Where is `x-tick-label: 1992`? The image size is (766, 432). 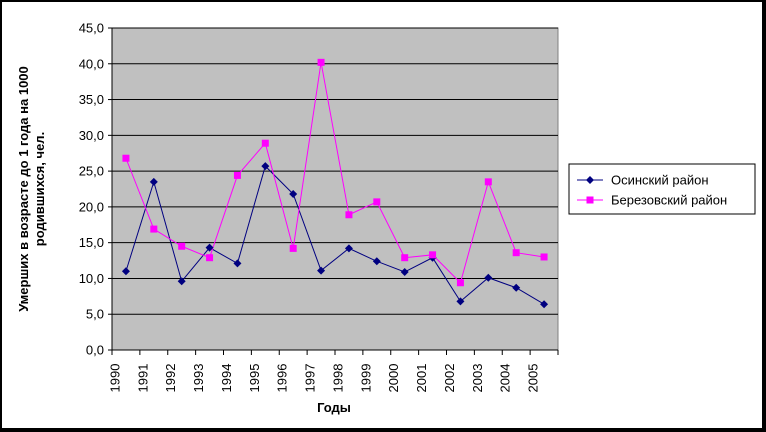 x-tick-label: 1992 is located at coordinates (170, 378).